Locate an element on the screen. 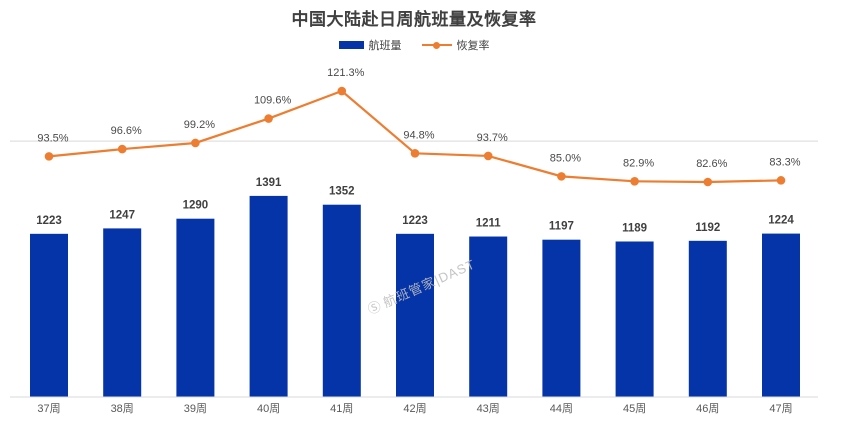 This screenshot has width=851, height=437. x-axis-label-47周: 47周 is located at coordinates (780, 408).